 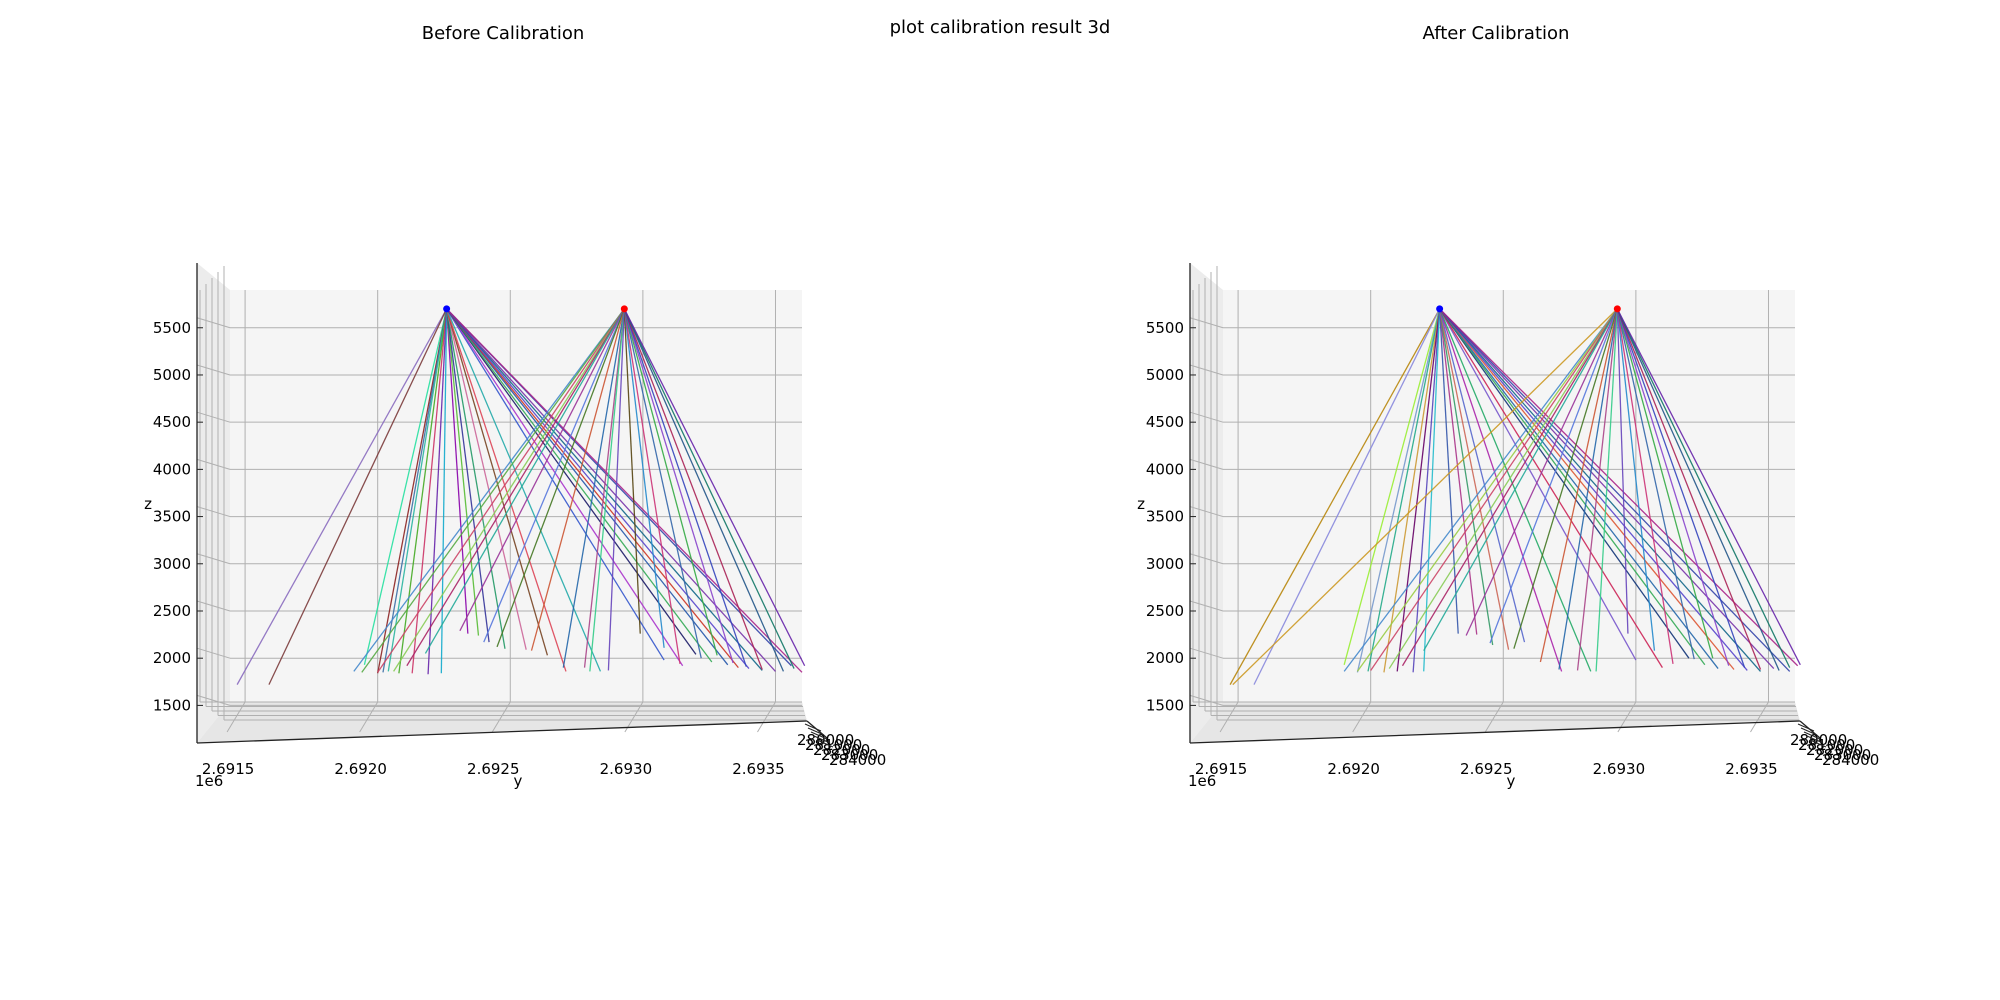 I want to click on z-tick-label: 5500, so click(x=1165, y=328).